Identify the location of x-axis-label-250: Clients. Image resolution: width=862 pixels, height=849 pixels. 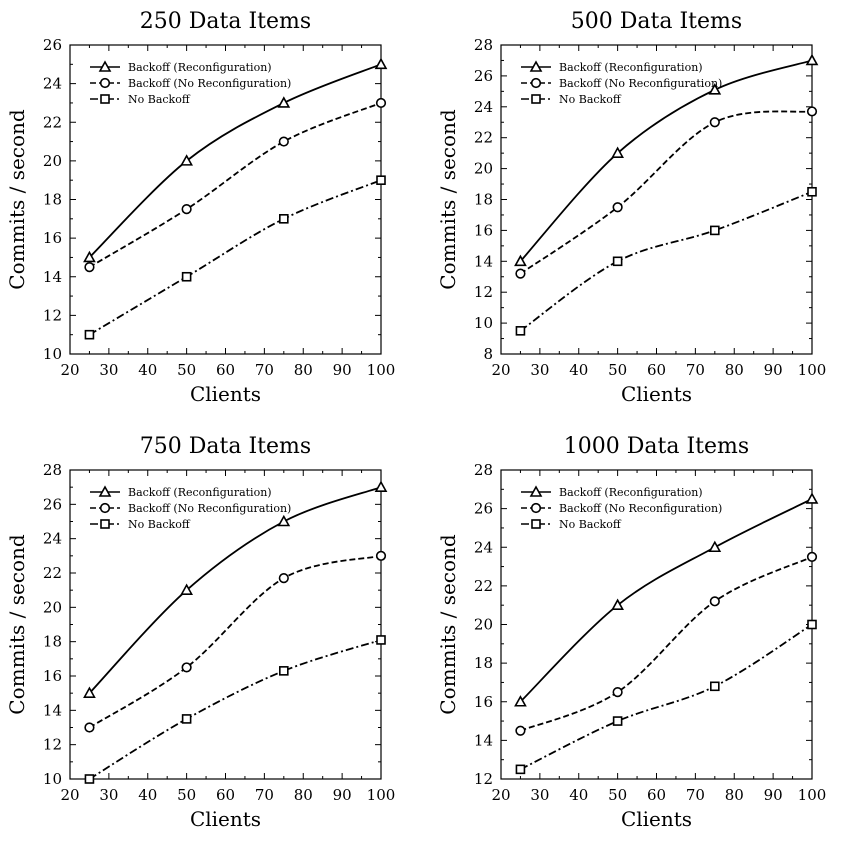
(225, 394).